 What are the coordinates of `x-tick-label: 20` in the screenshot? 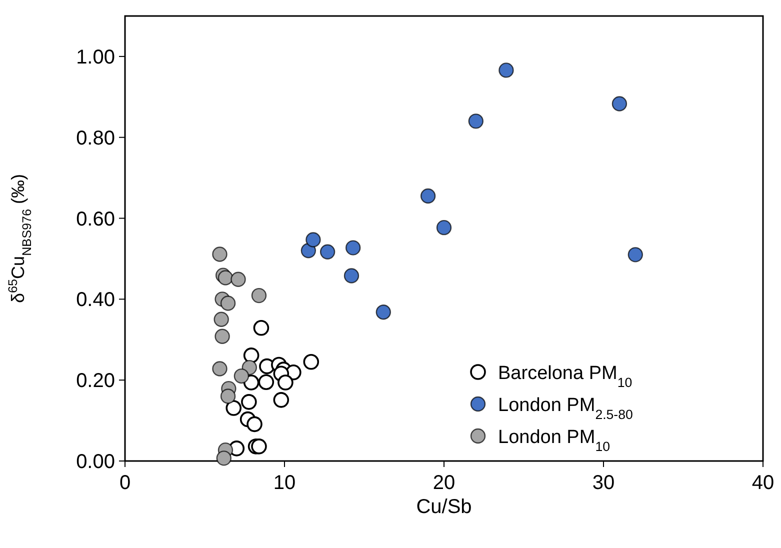 It's located at (444, 483).